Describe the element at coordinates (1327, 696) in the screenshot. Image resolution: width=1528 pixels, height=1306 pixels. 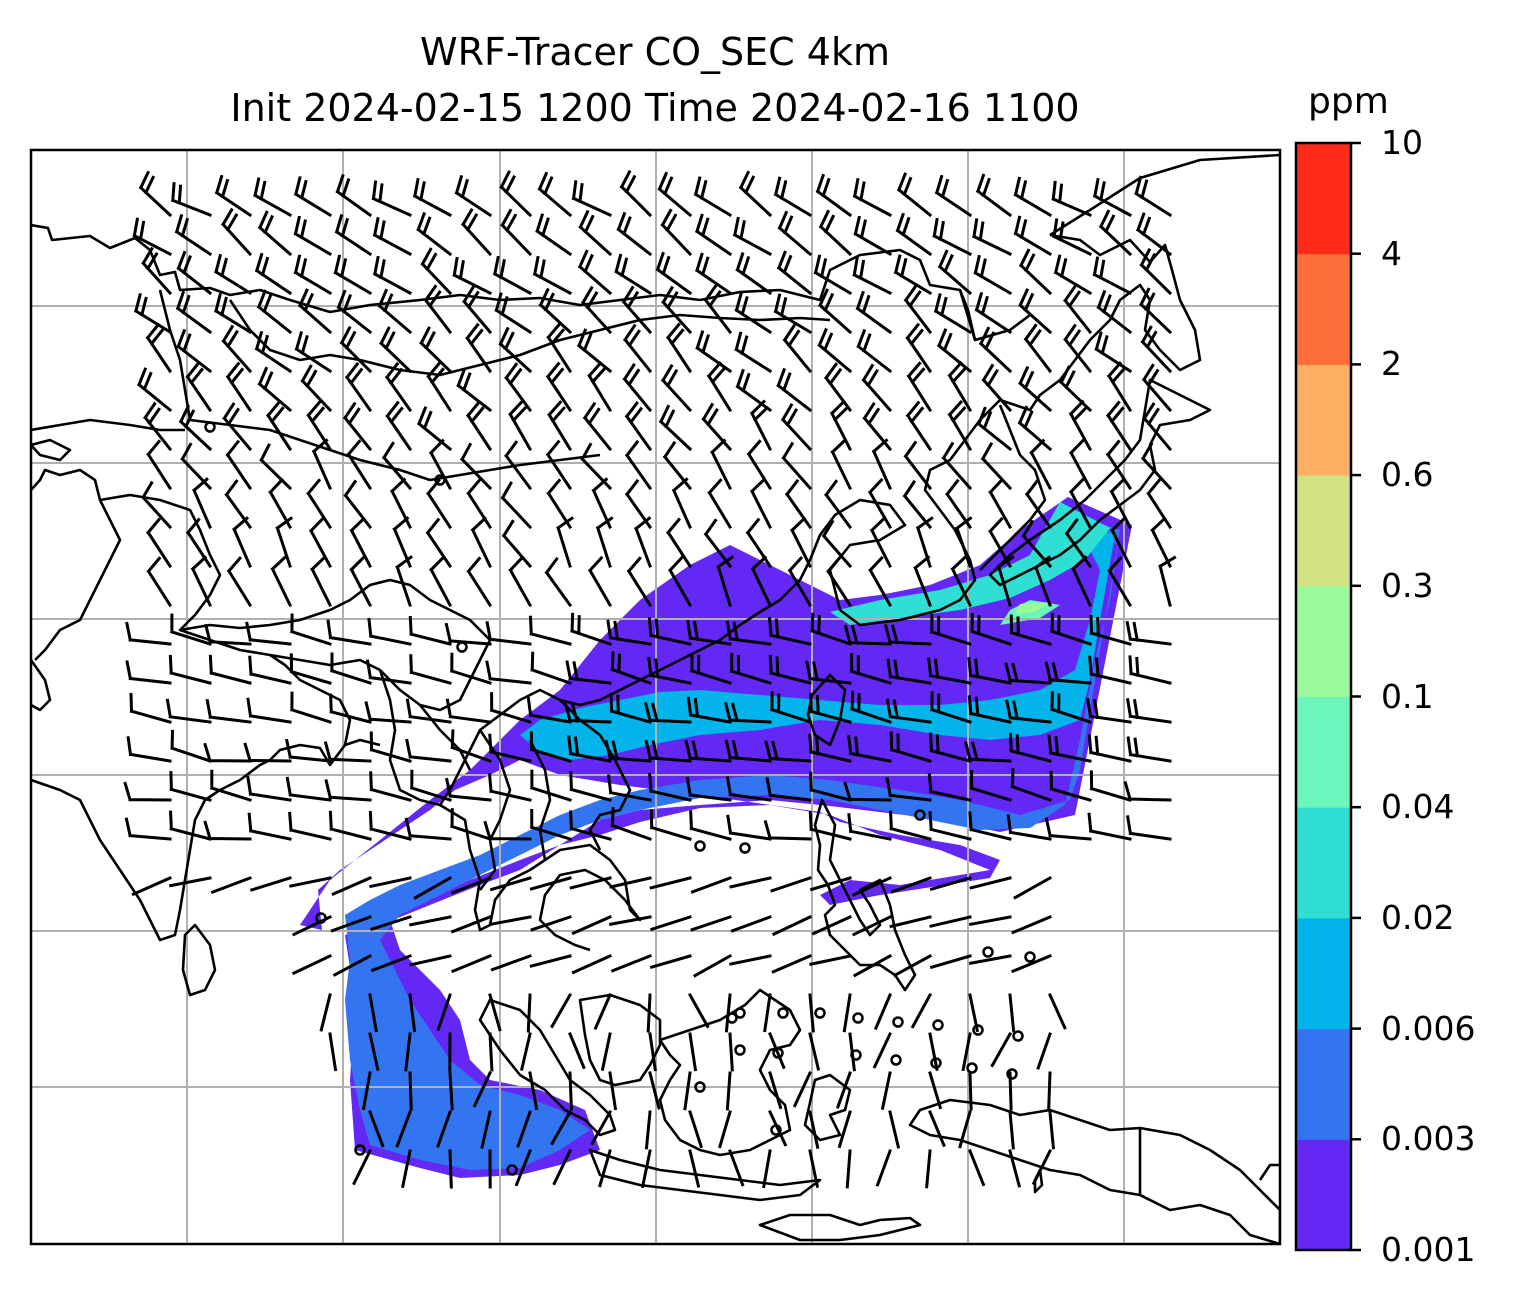
I see `colorbar` at that location.